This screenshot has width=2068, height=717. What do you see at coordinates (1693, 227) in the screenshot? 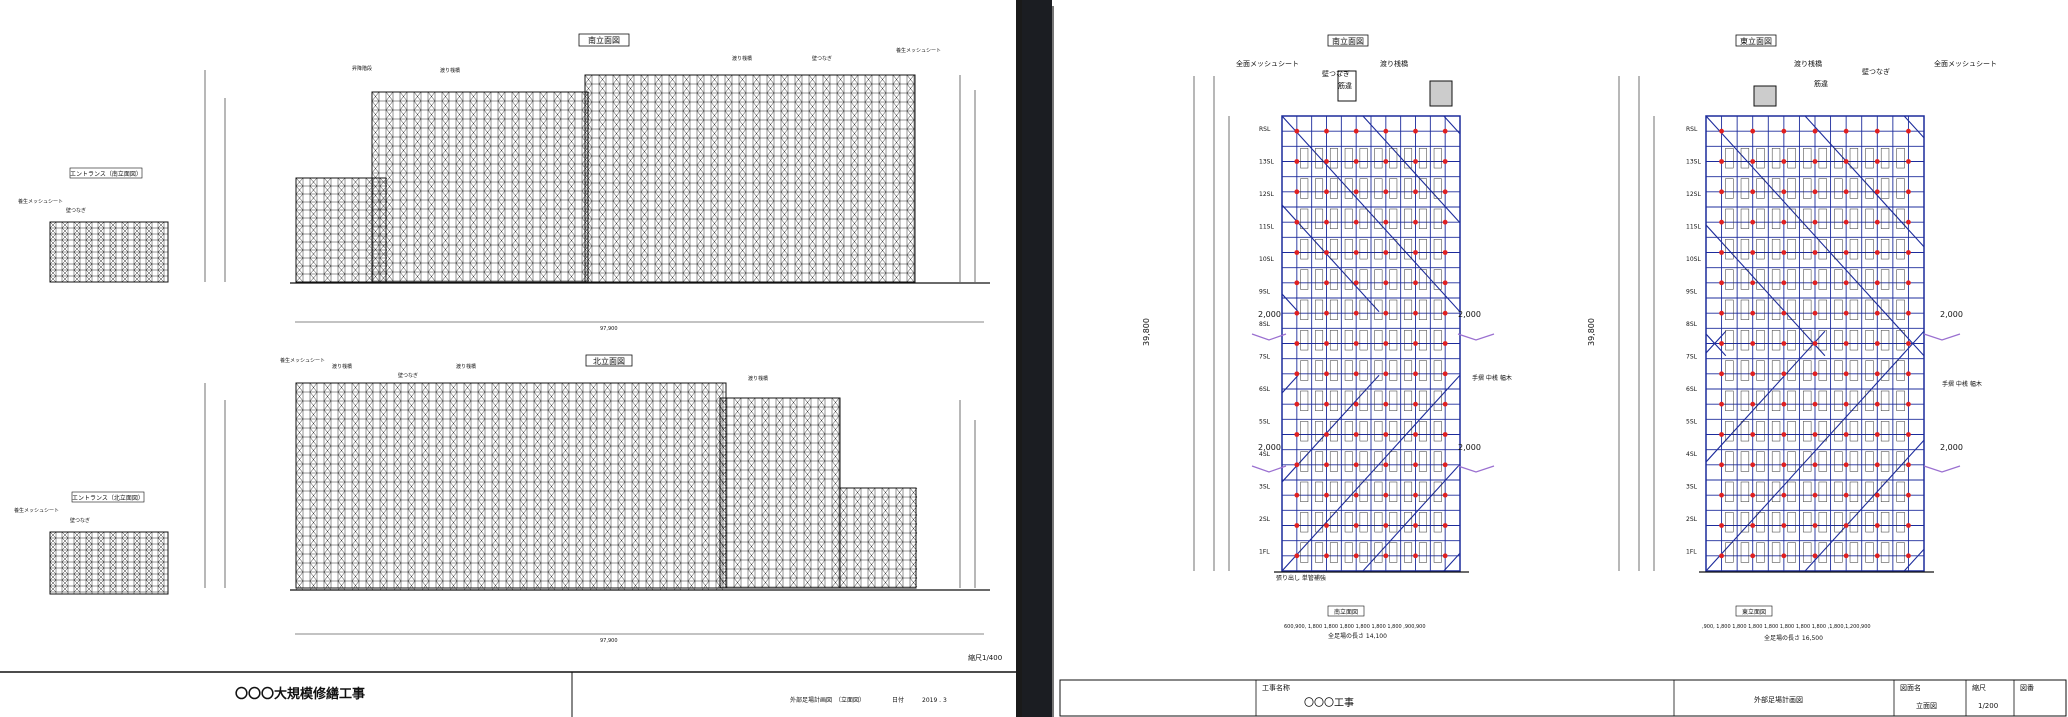
I see `floor-level-label: 11SL` at bounding box center [1693, 227].